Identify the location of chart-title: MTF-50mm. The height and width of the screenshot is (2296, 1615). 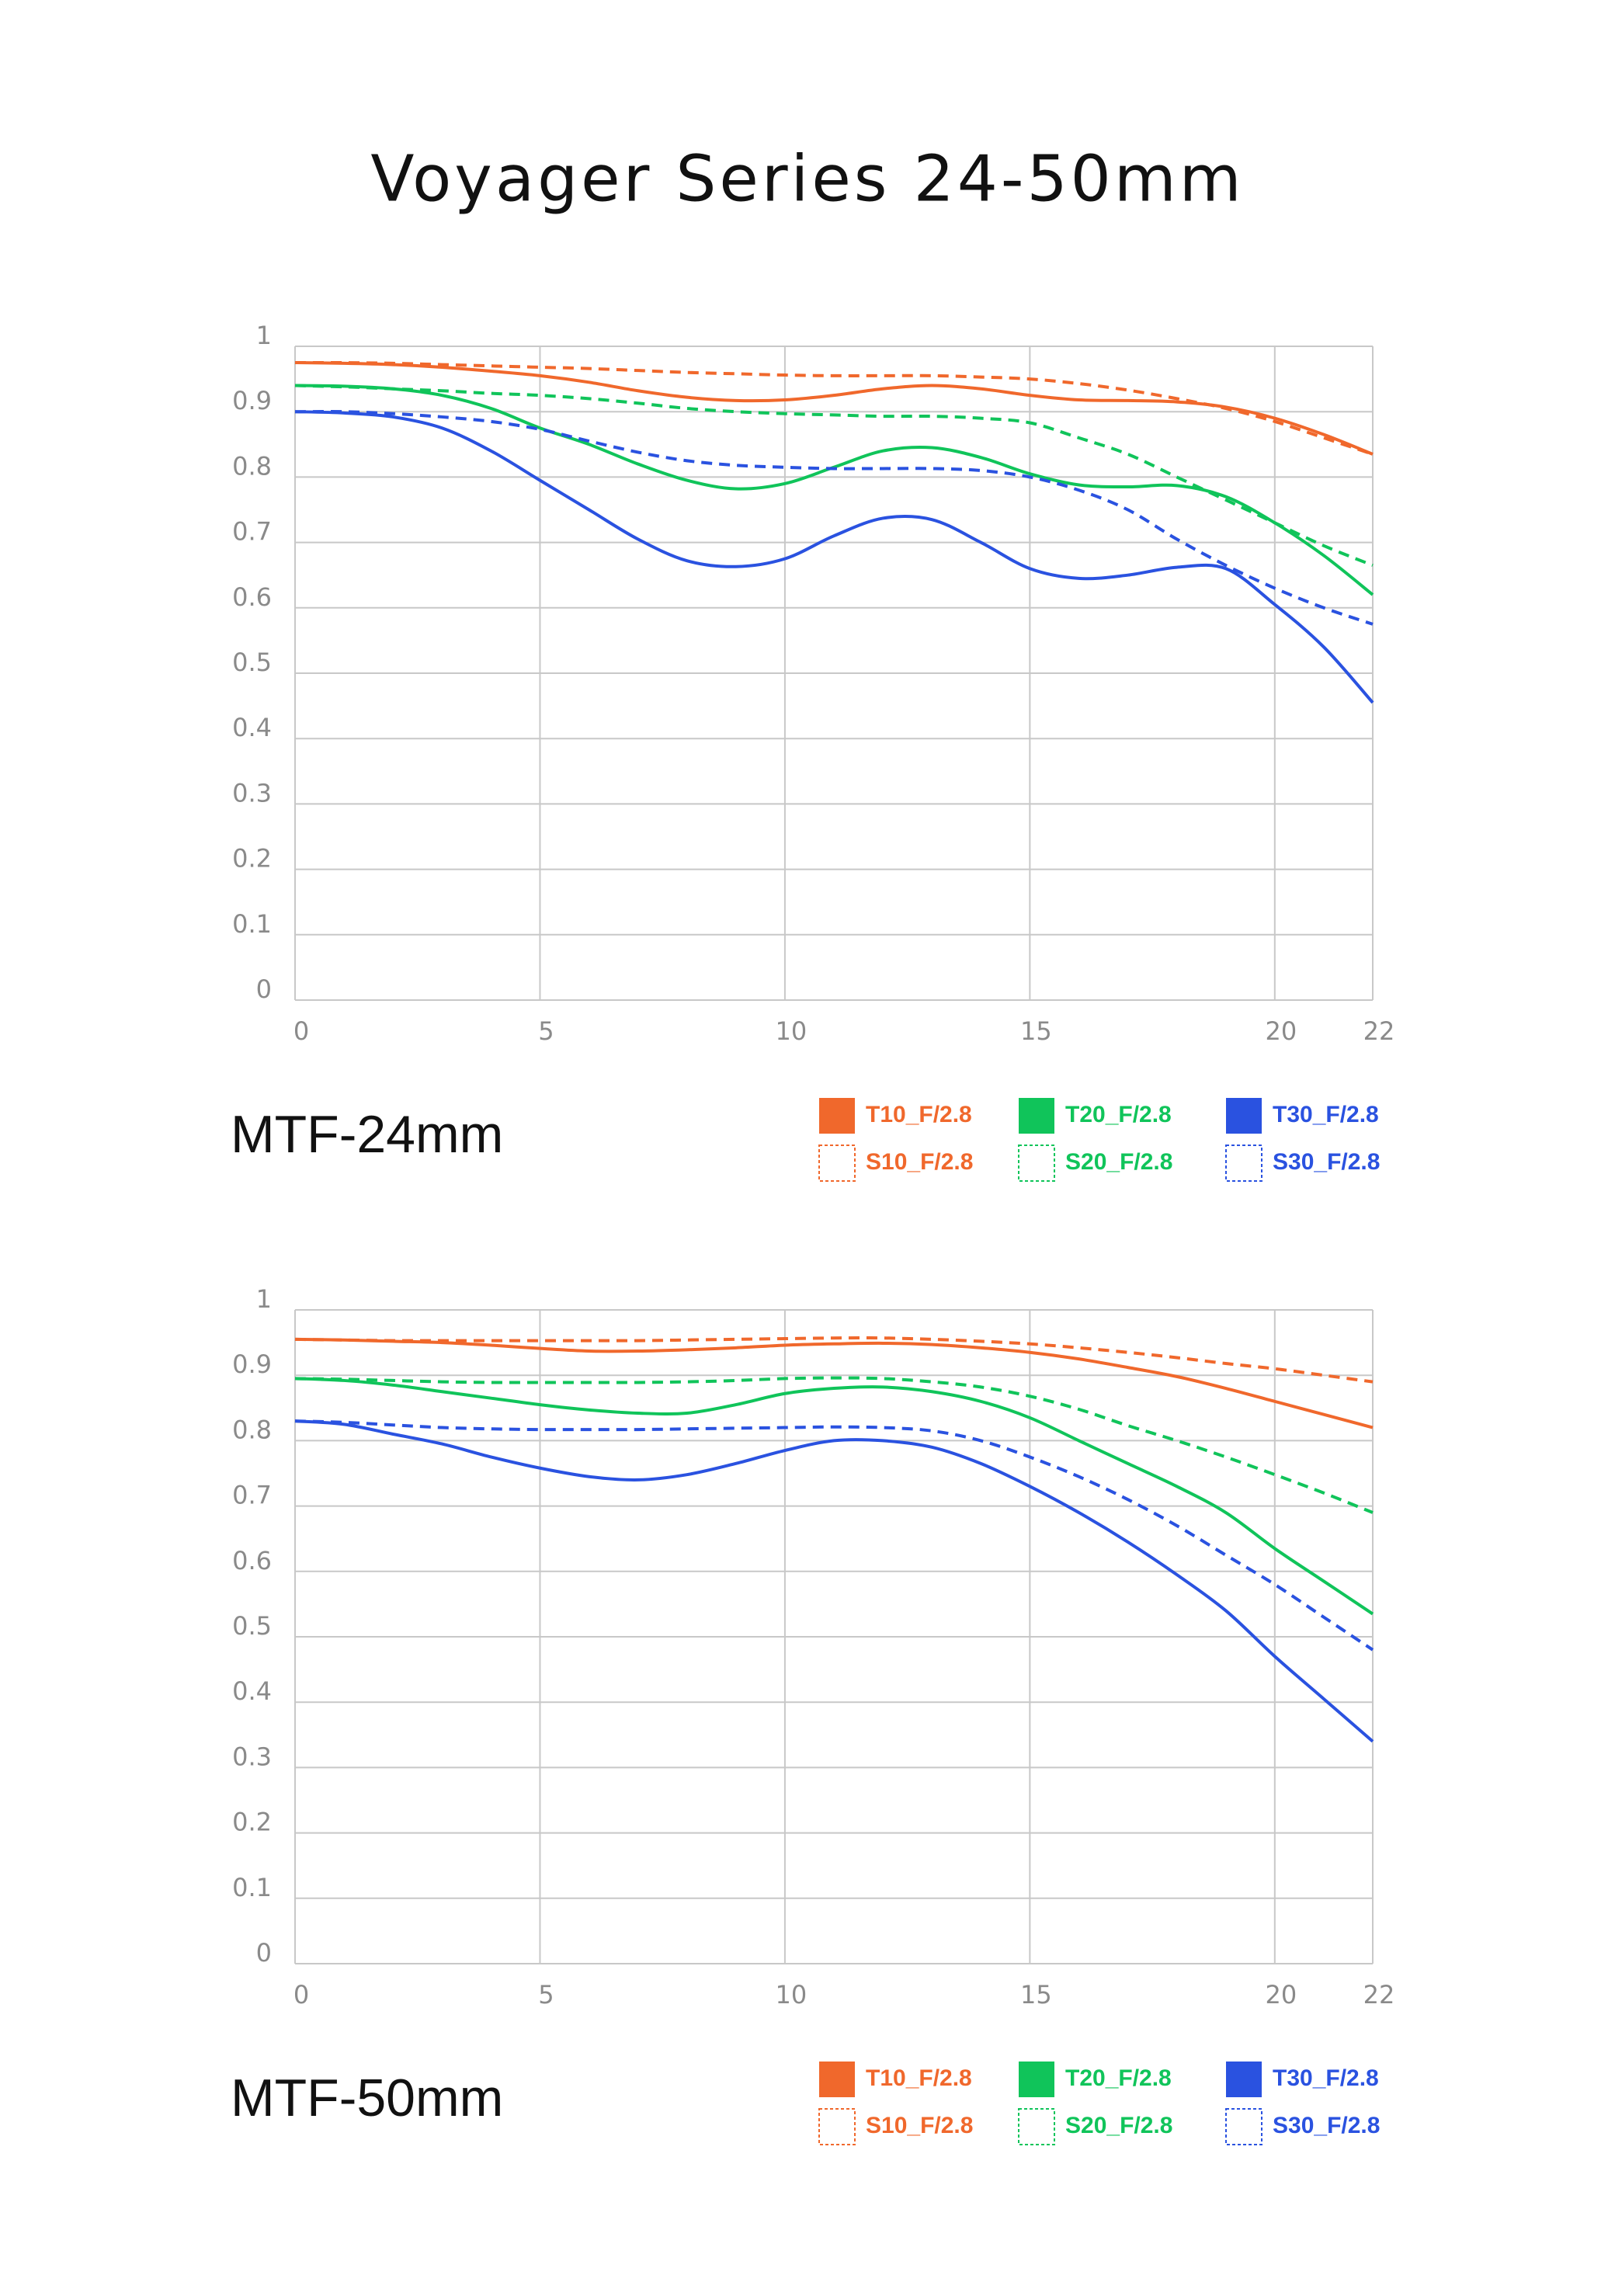
(367, 2098).